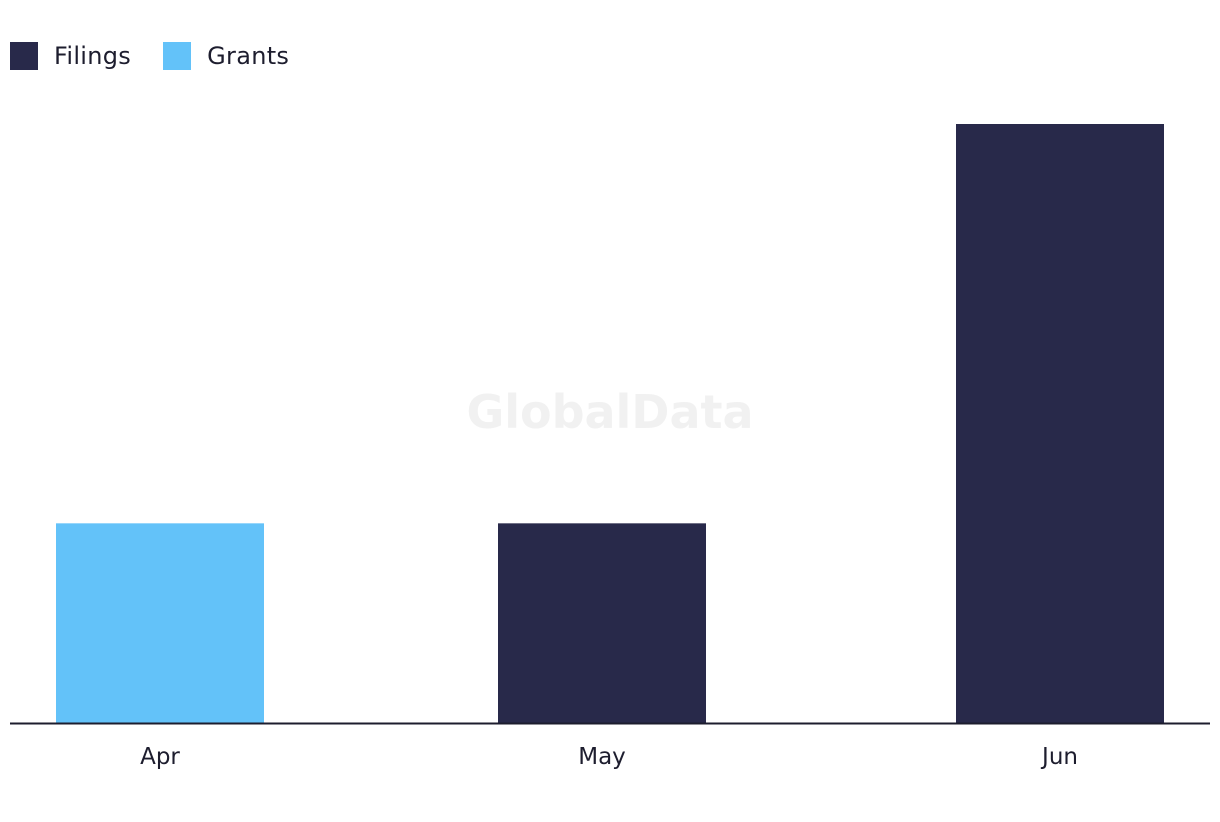  Describe the element at coordinates (24, 56) in the screenshot. I see `legend-swatch-filings` at that location.